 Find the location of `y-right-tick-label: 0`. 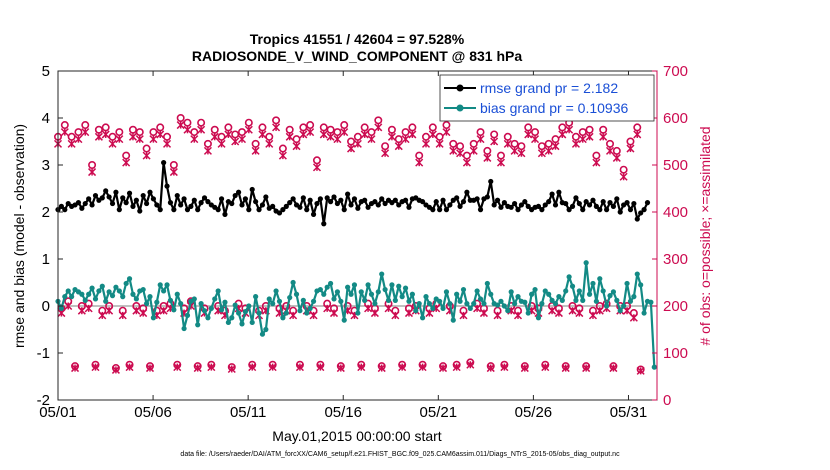

y-right-tick-label: 0 is located at coordinates (667, 400).